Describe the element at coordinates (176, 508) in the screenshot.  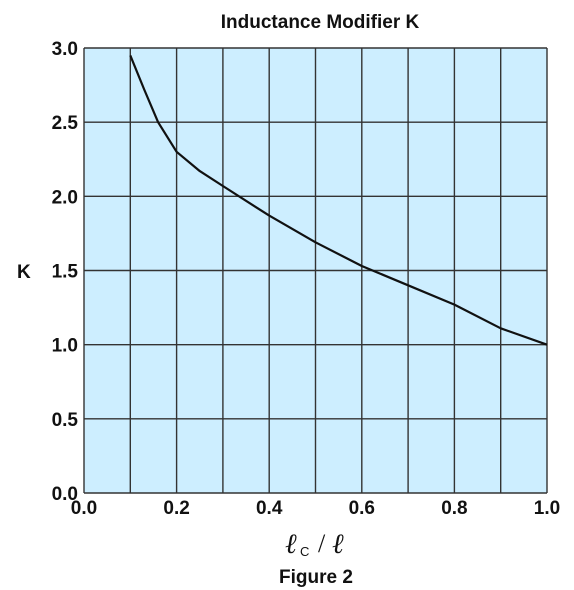
I see `x-tick-label: 0.2` at that location.